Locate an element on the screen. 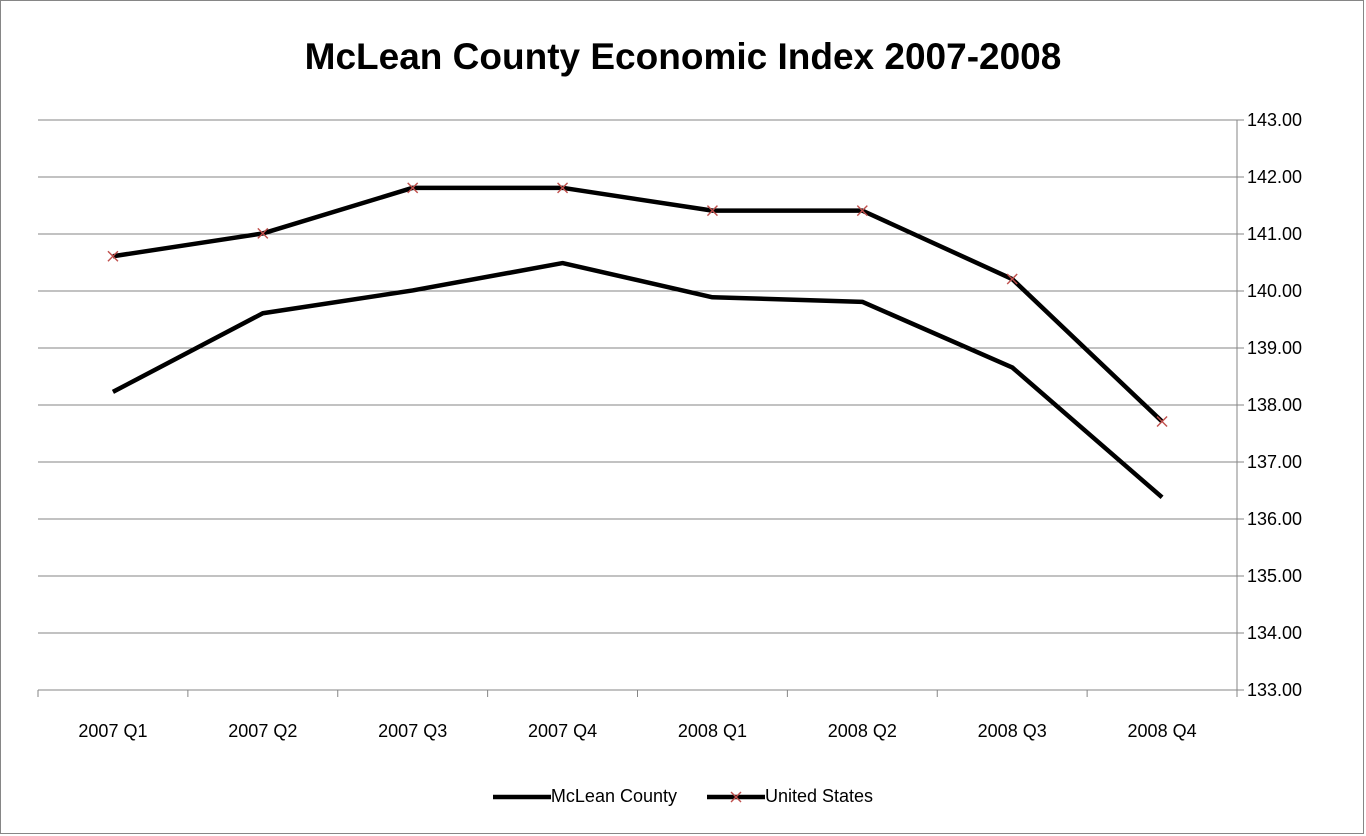 The image size is (1366, 836). x-tick-label: 2007 Q3 is located at coordinates (412, 731).